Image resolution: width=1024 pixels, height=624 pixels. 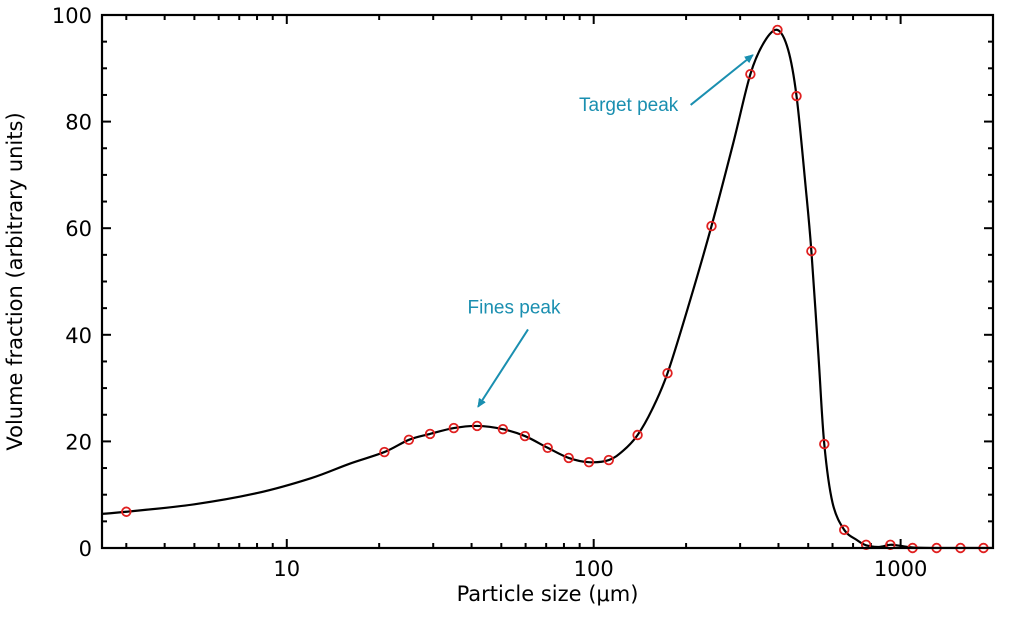 I want to click on y-tick-label: 20, so click(x=78, y=442).